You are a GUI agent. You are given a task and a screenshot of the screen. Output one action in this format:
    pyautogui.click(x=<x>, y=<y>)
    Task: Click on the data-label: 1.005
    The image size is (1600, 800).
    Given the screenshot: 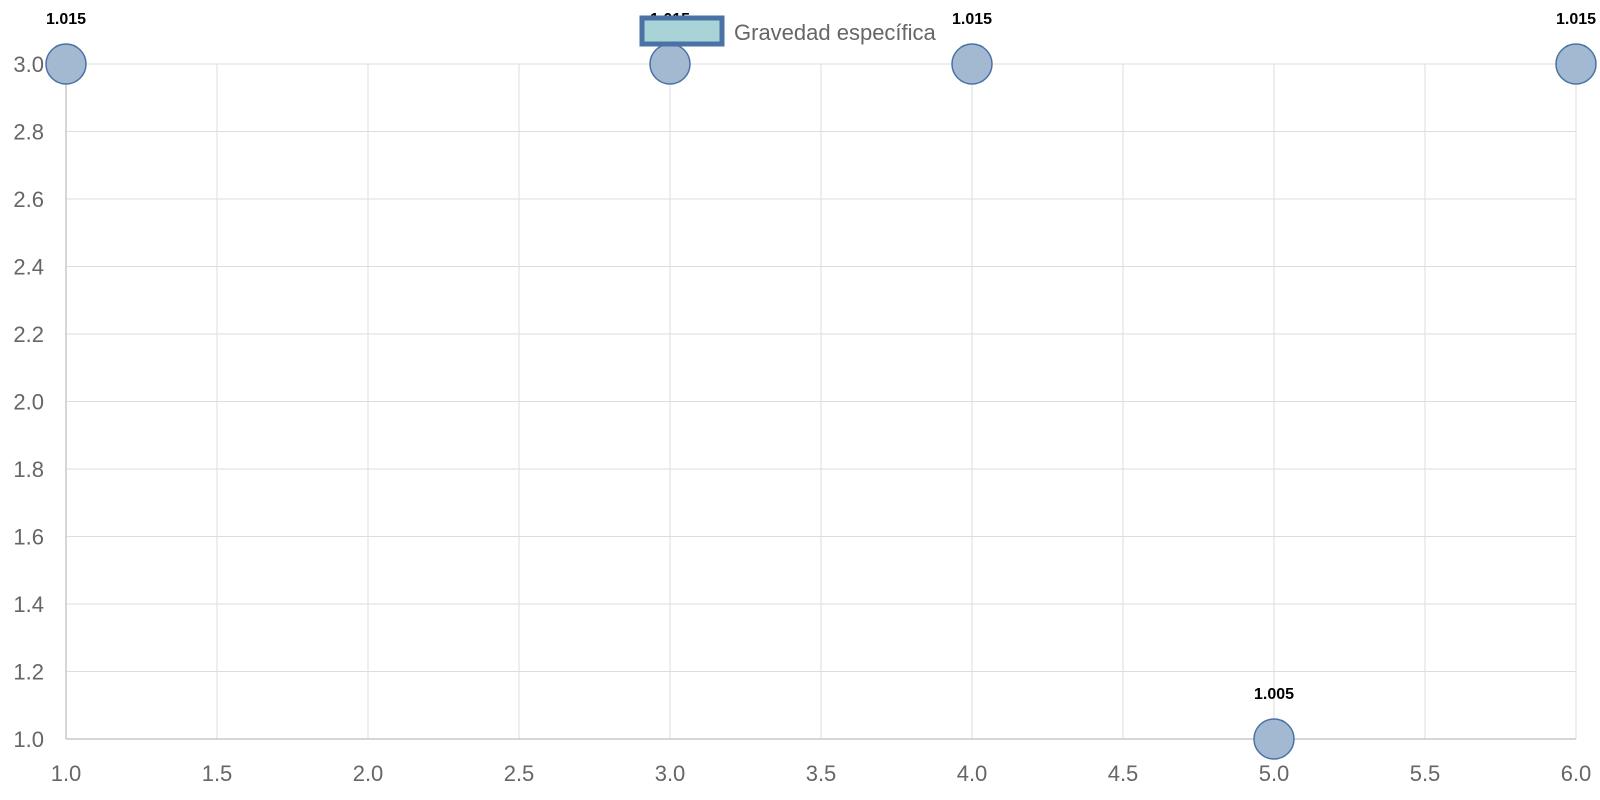 What is the action you would take?
    pyautogui.click(x=1274, y=694)
    